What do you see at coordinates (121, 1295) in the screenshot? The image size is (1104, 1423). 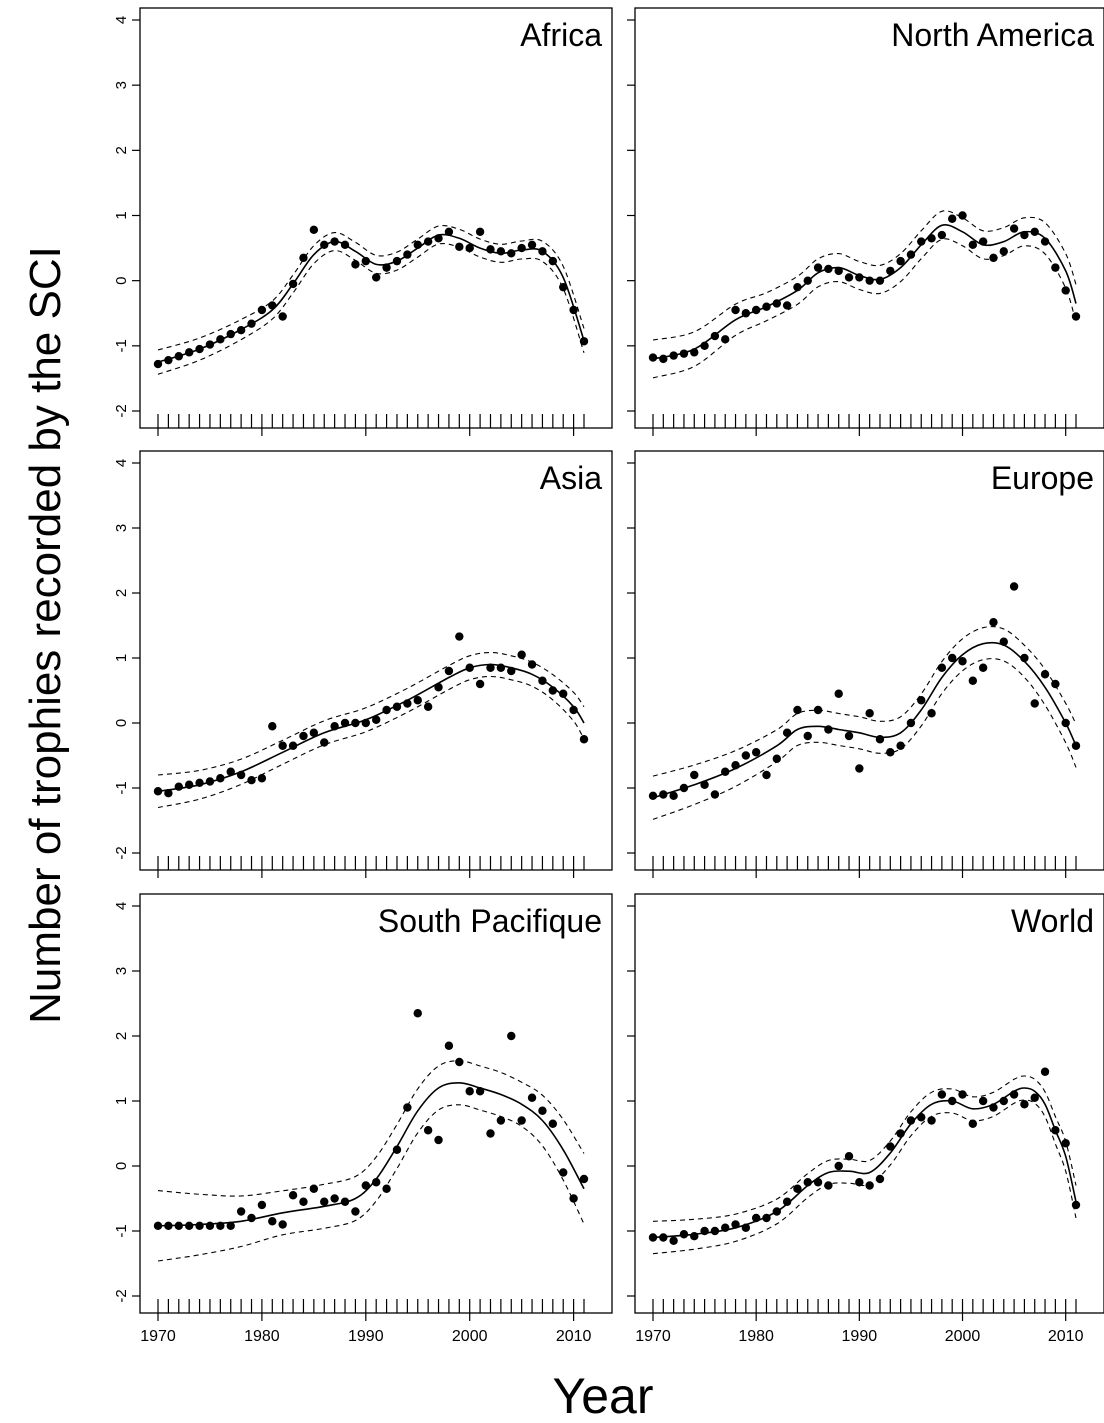 I see `y-tick-label: -2` at bounding box center [121, 1295].